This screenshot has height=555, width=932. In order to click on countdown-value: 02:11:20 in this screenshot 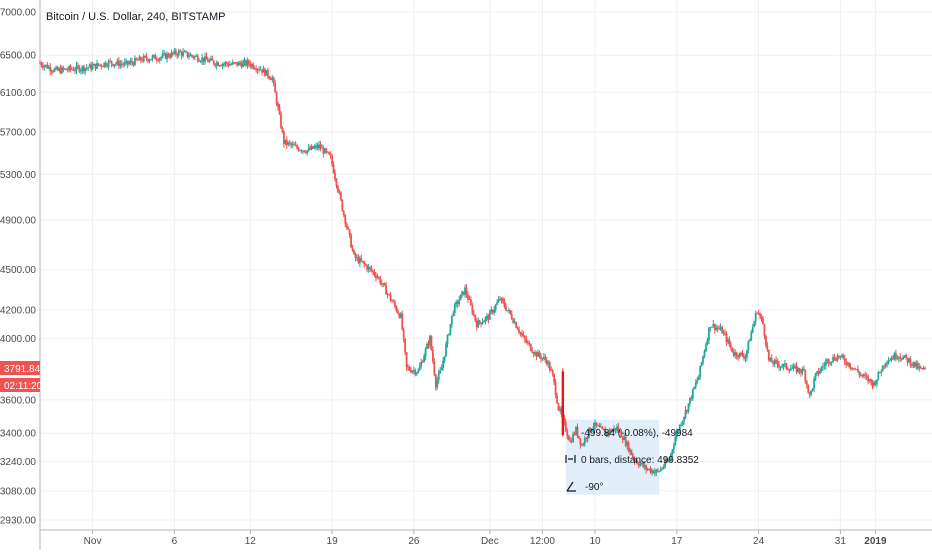, I will do `click(23, 386)`.